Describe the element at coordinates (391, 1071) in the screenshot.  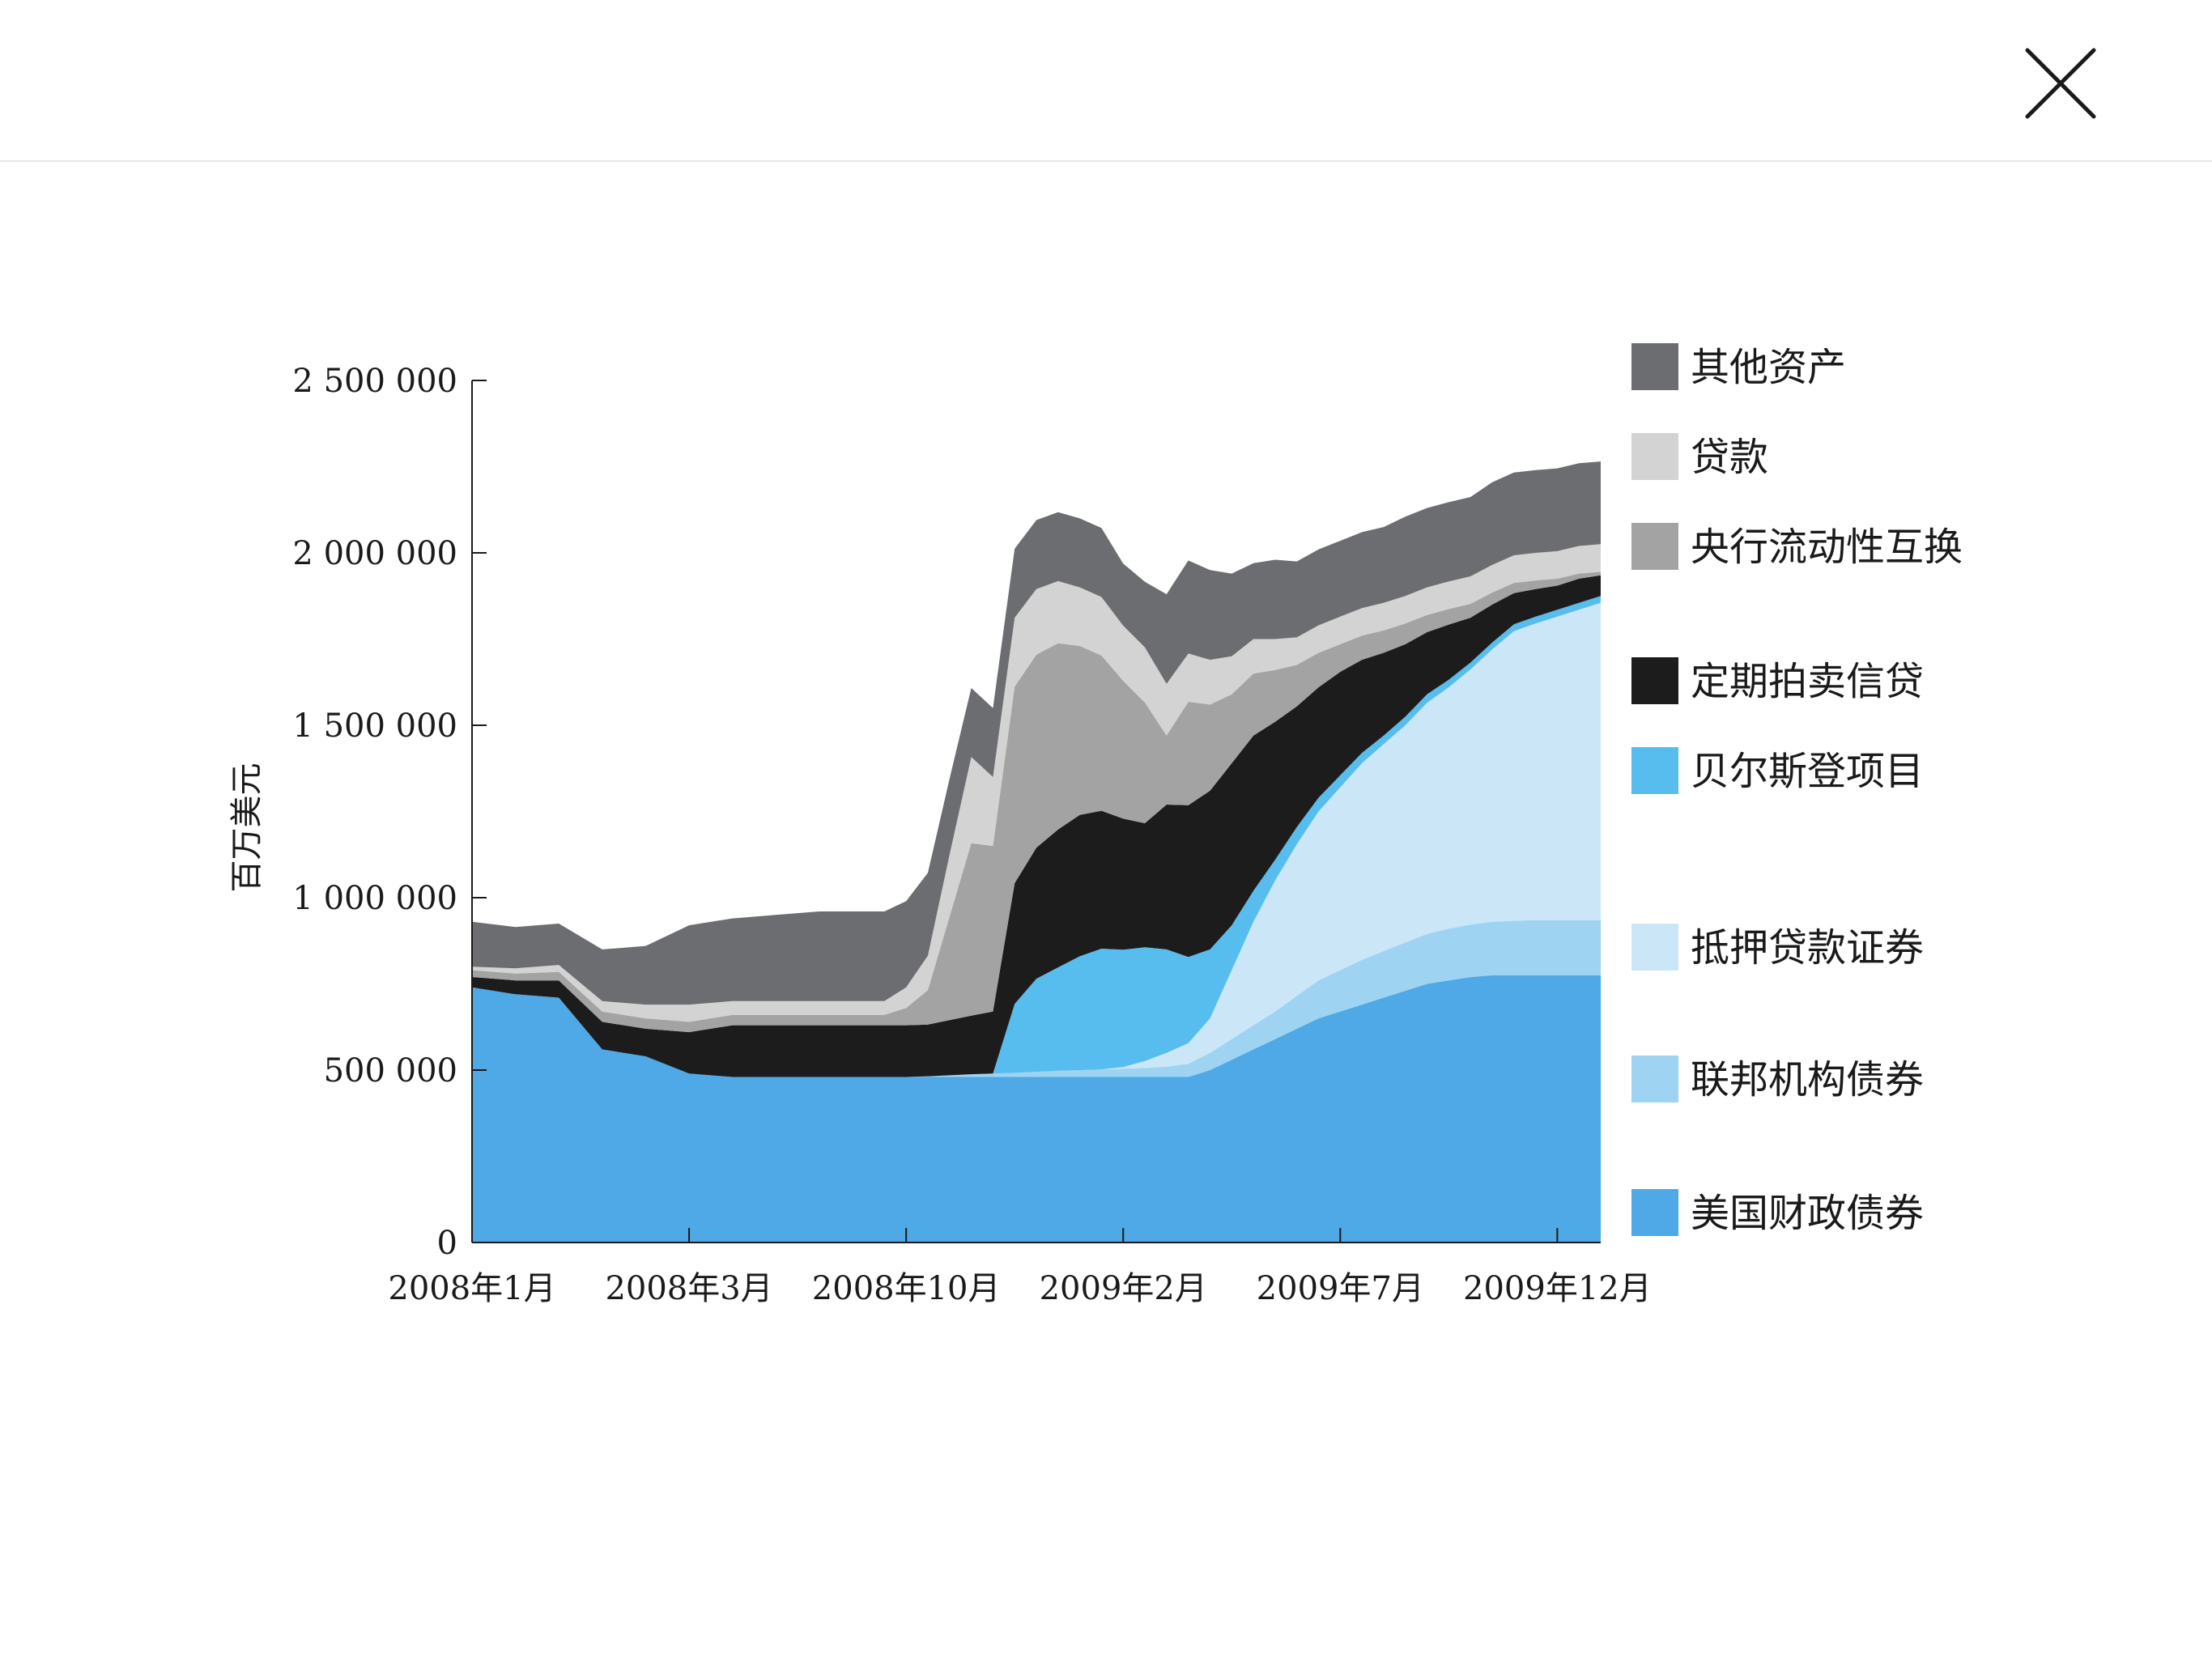
I see `y-tick-label: 500 000` at that location.